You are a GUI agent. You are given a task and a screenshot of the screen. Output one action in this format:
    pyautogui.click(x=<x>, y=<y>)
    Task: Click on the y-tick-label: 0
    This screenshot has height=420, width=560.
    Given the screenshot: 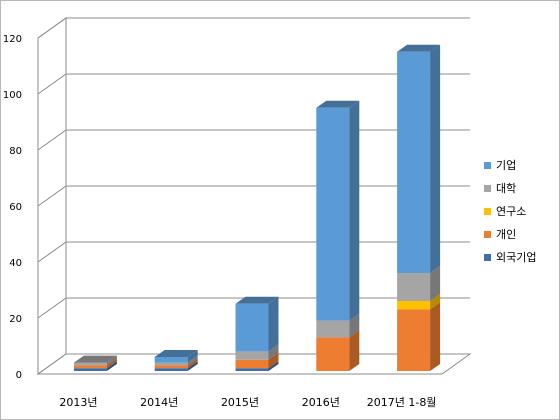 What is the action you would take?
    pyautogui.click(x=19, y=375)
    